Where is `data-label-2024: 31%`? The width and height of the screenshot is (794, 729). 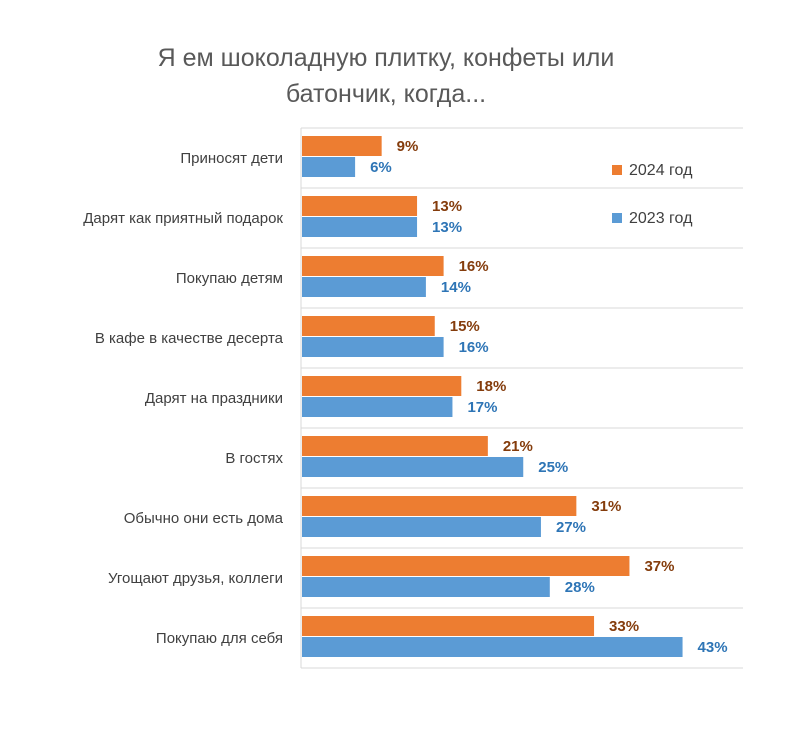
data-label-2024: 31% is located at coordinates (606, 506).